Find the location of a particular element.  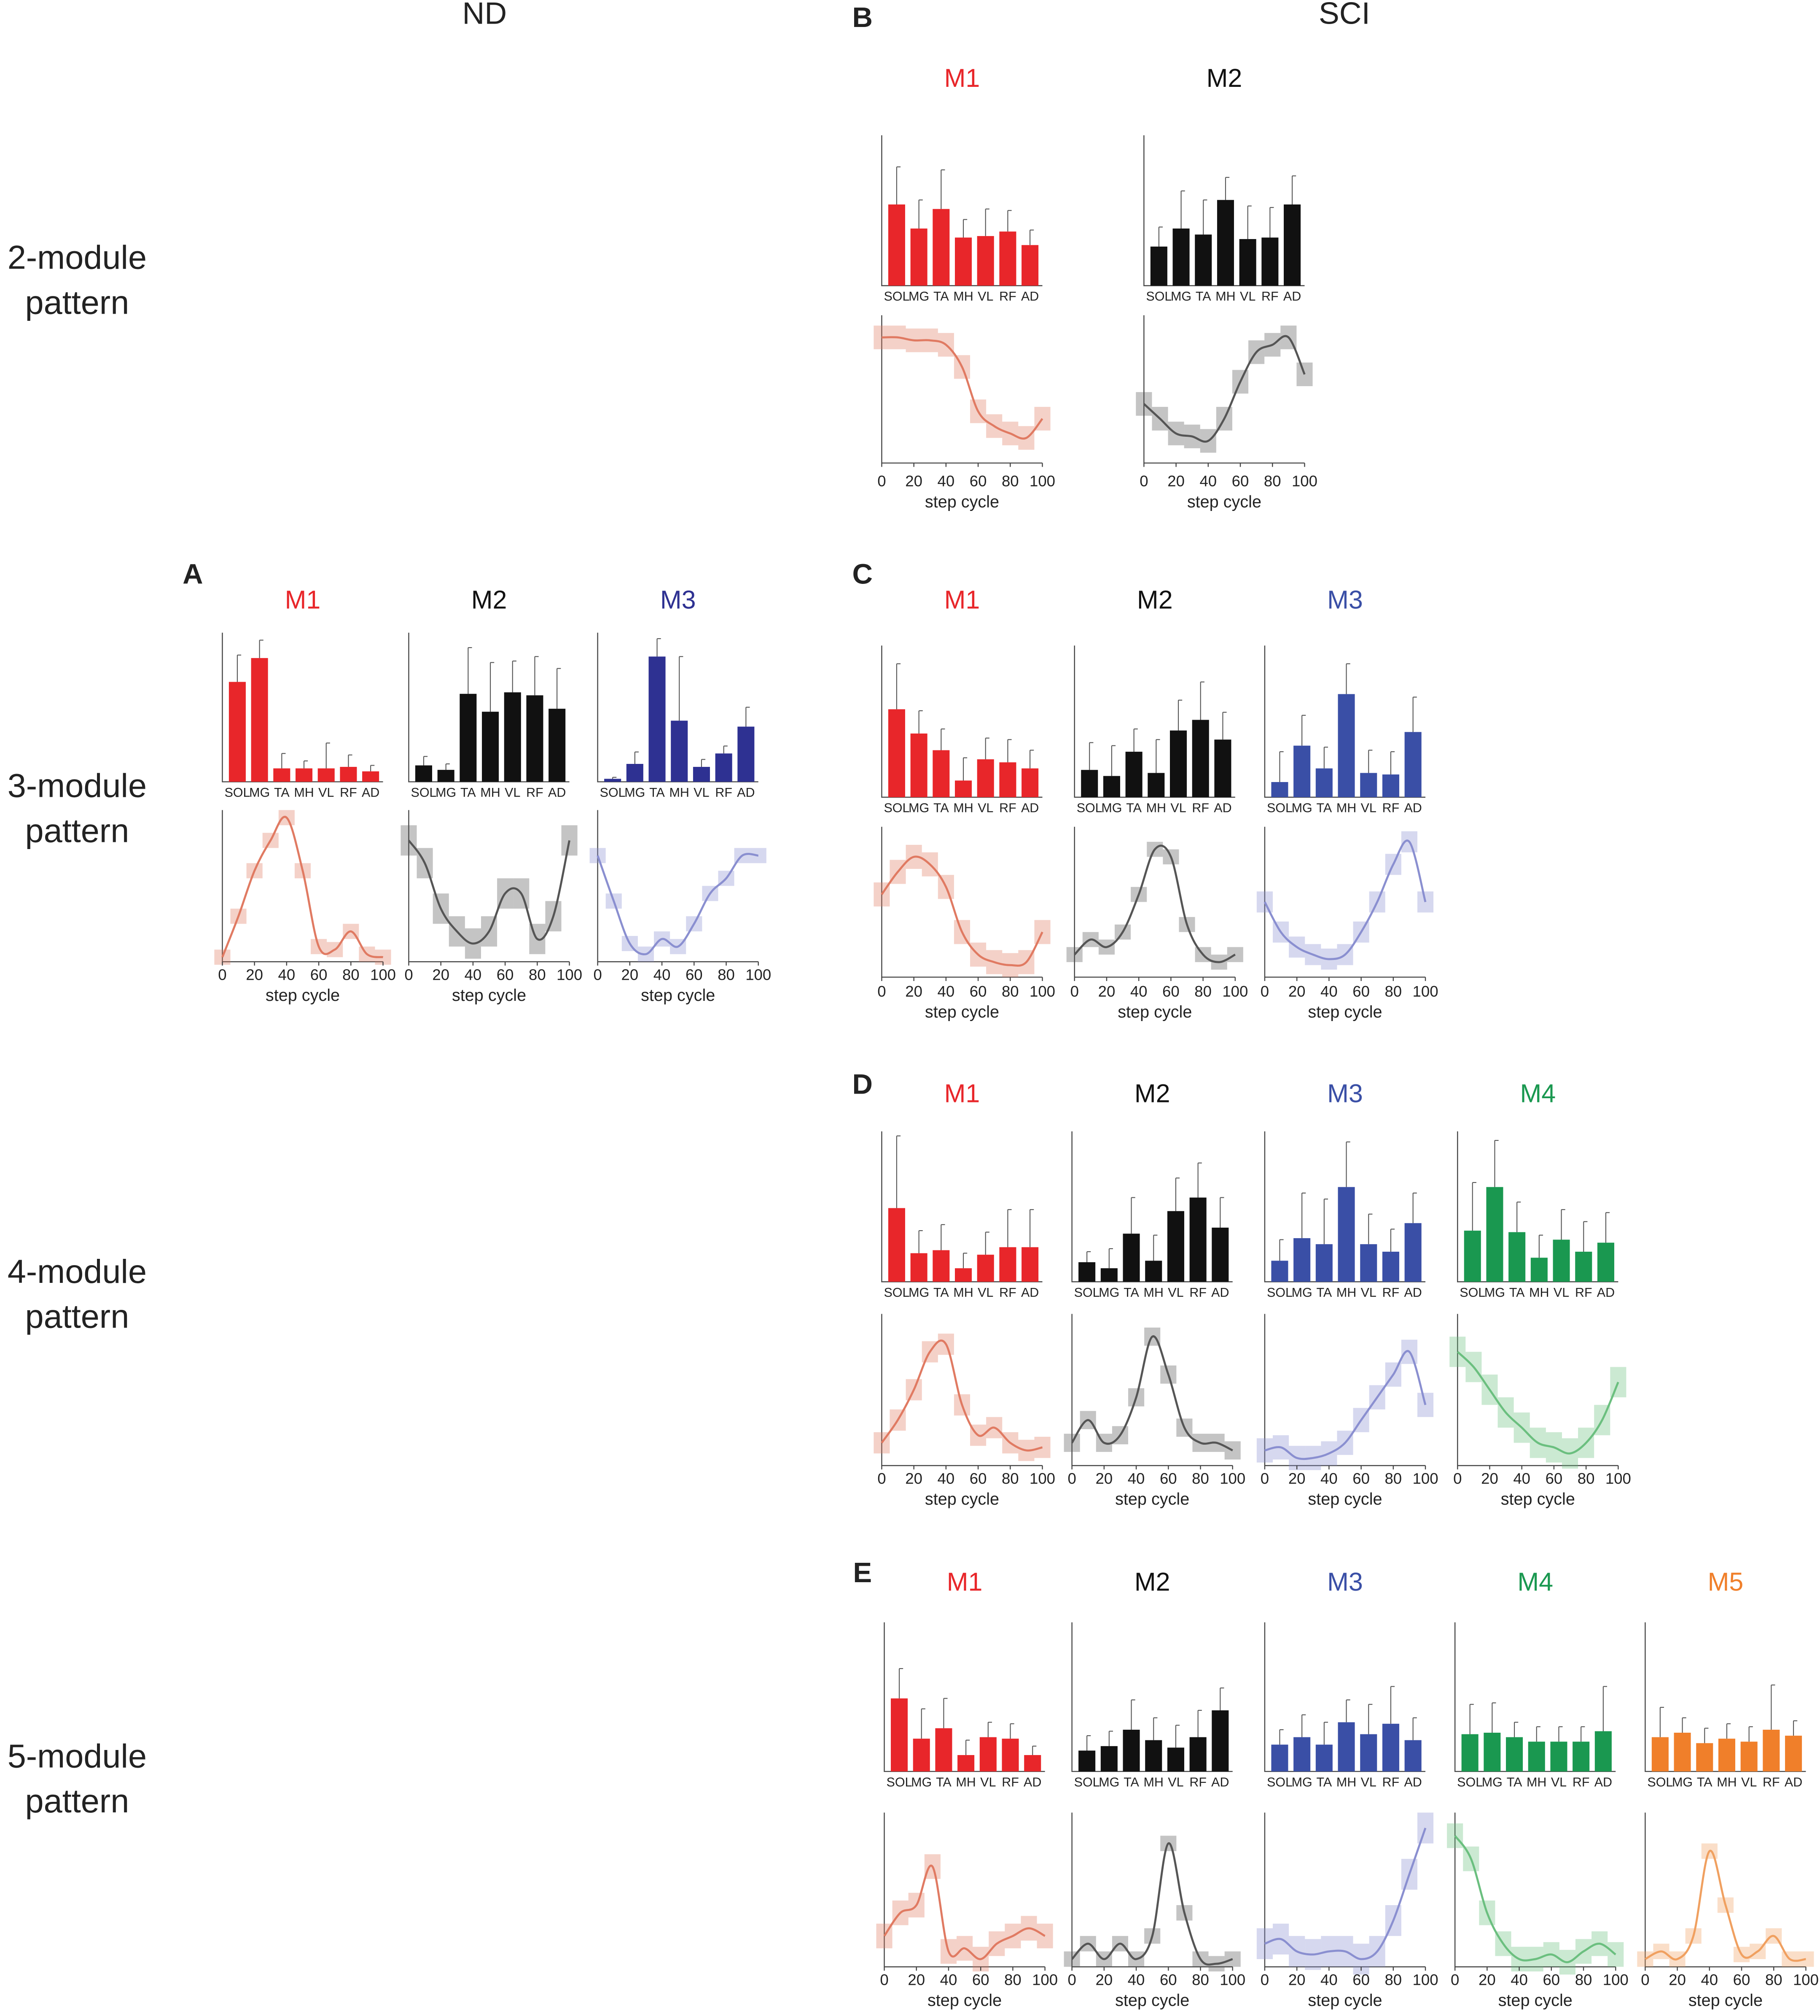

panel-letter: A is located at coordinates (193, 574).